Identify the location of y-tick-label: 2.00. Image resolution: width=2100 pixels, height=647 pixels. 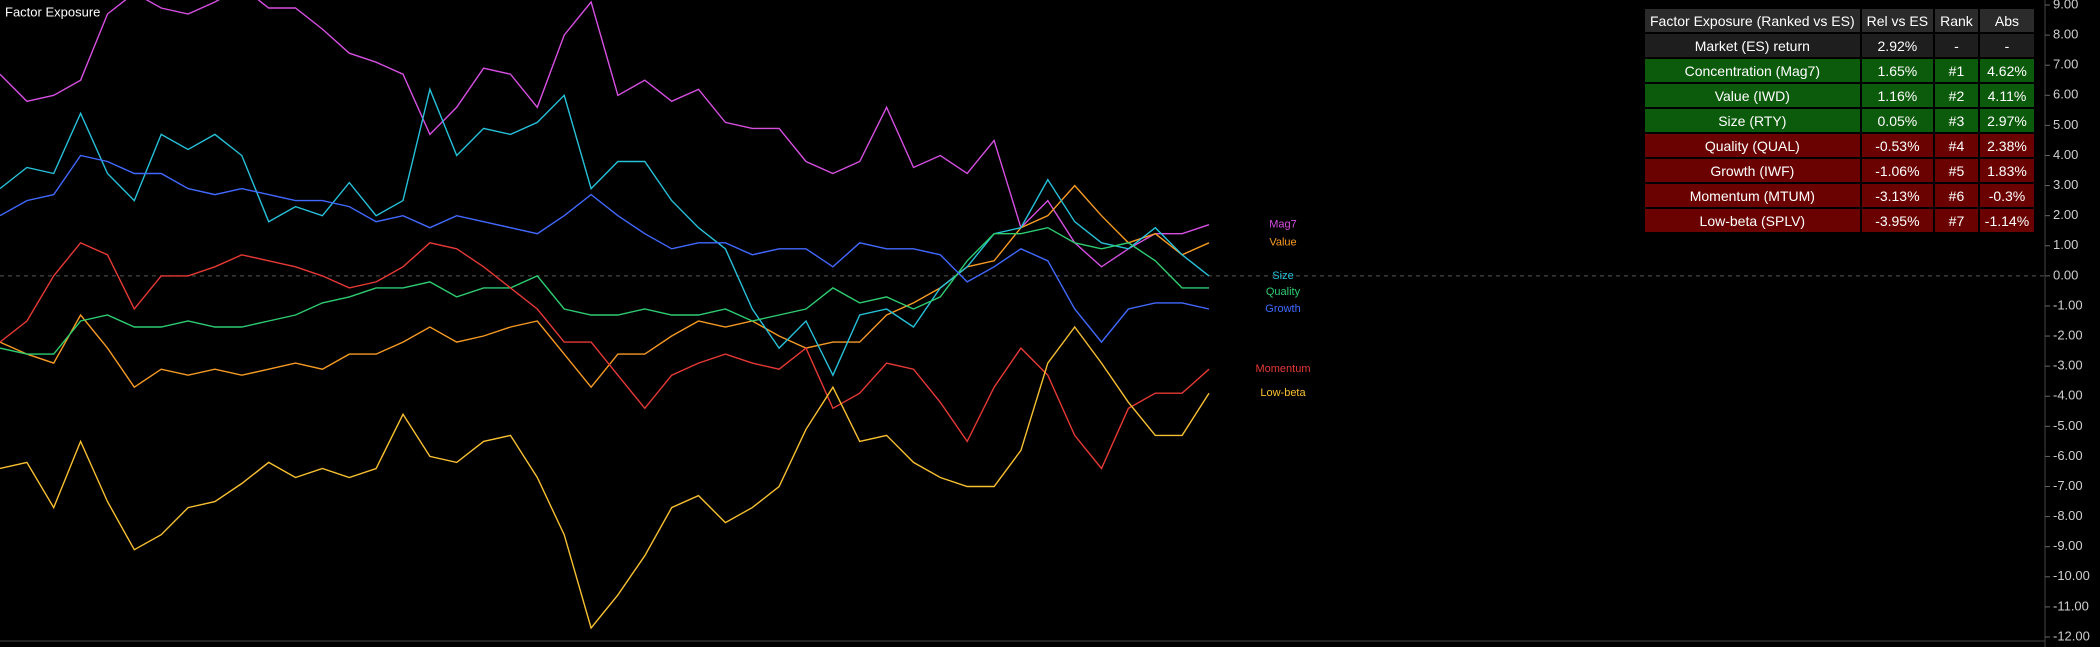
(2065, 214).